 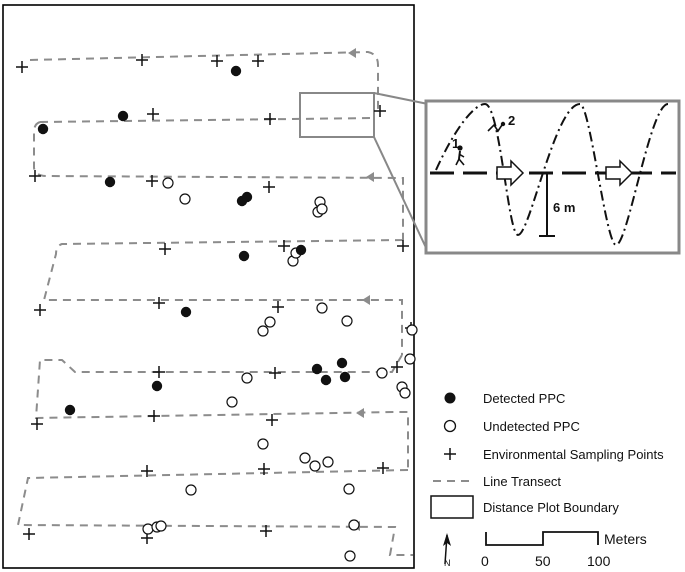 I want to click on transect-direction-arrows, so click(x=361, y=289).